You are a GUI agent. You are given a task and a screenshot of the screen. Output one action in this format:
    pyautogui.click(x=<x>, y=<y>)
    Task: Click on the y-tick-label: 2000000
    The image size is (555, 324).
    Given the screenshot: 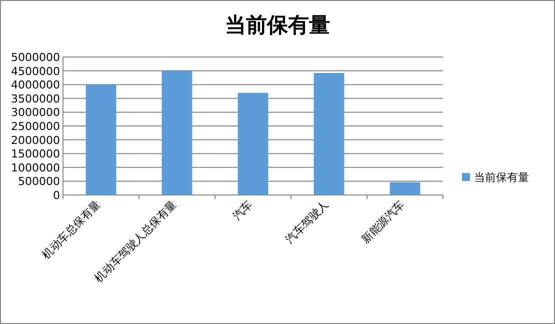 What is the action you would take?
    pyautogui.click(x=35, y=140)
    